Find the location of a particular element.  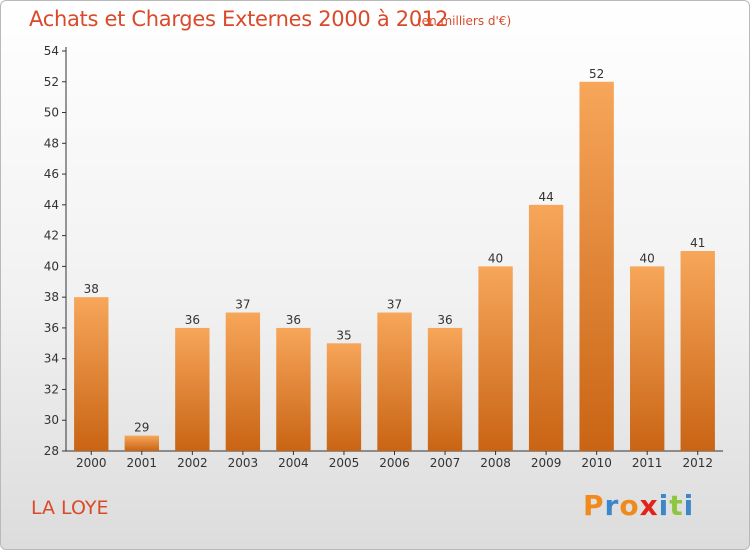

x-tick-label: 2003 is located at coordinates (243, 463).